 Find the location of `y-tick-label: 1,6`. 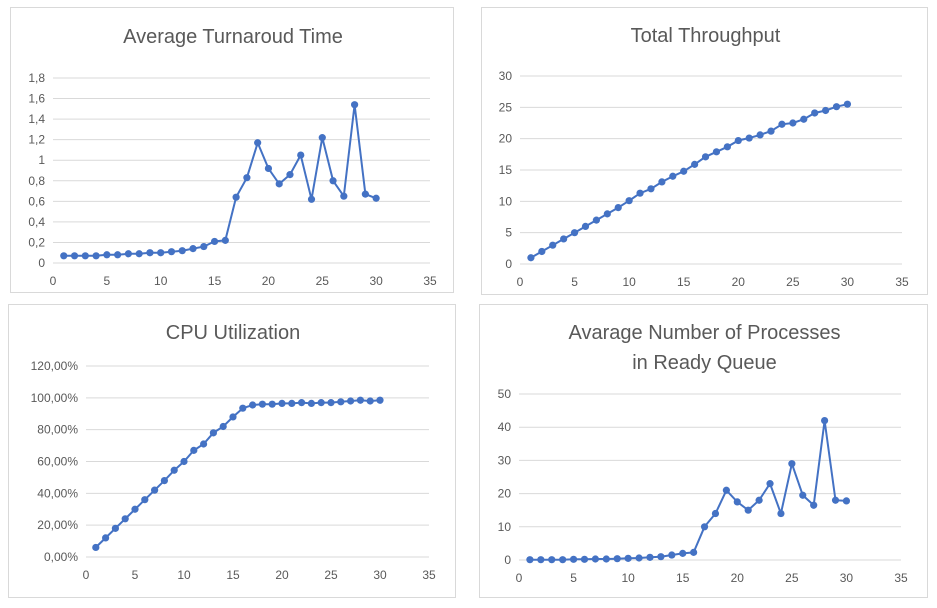

y-tick-label: 1,6 is located at coordinates (36, 99).